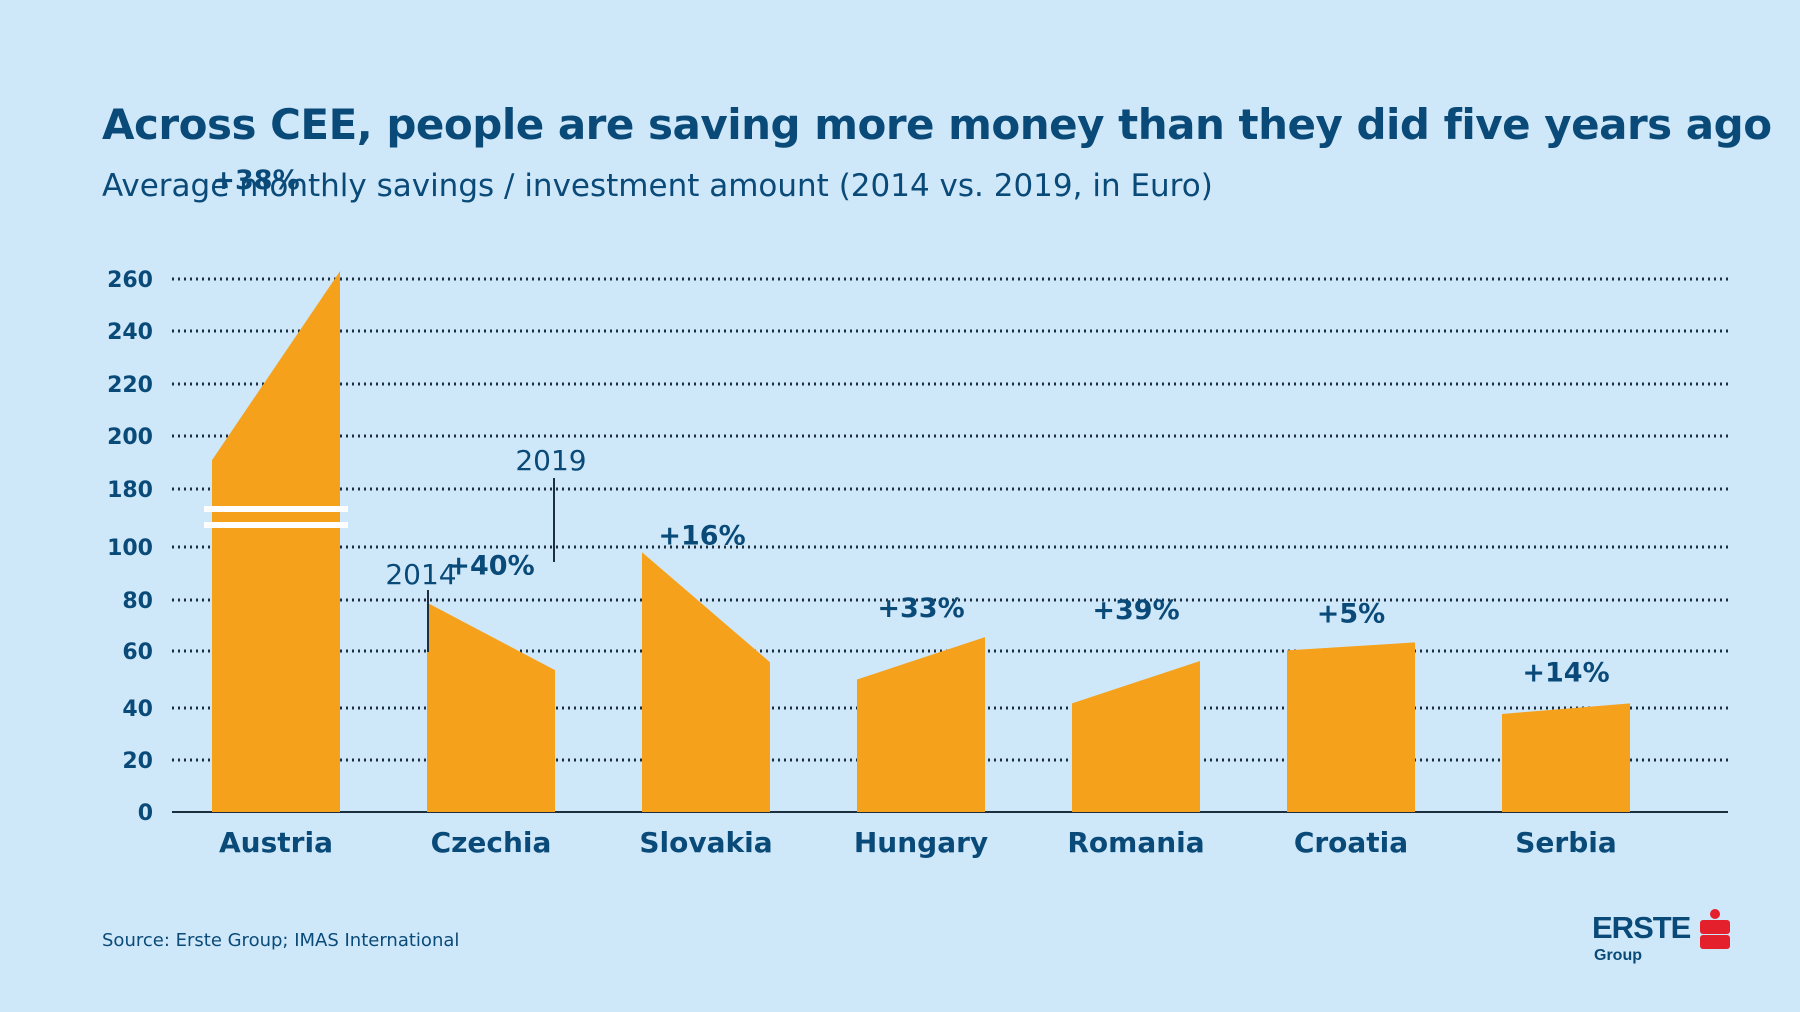  What do you see at coordinates (276, 517) in the screenshot?
I see `axis-break` at bounding box center [276, 517].